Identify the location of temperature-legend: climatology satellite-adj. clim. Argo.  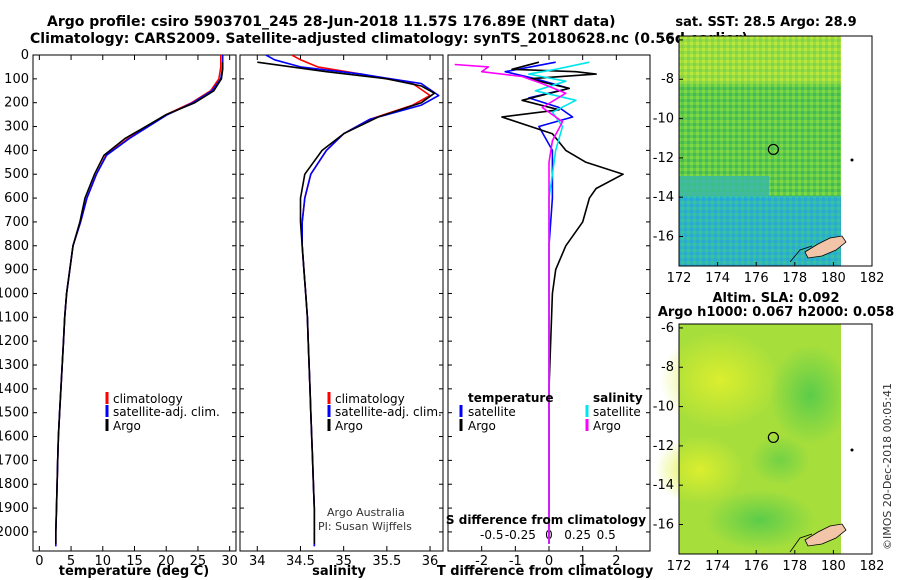
(162, 412).